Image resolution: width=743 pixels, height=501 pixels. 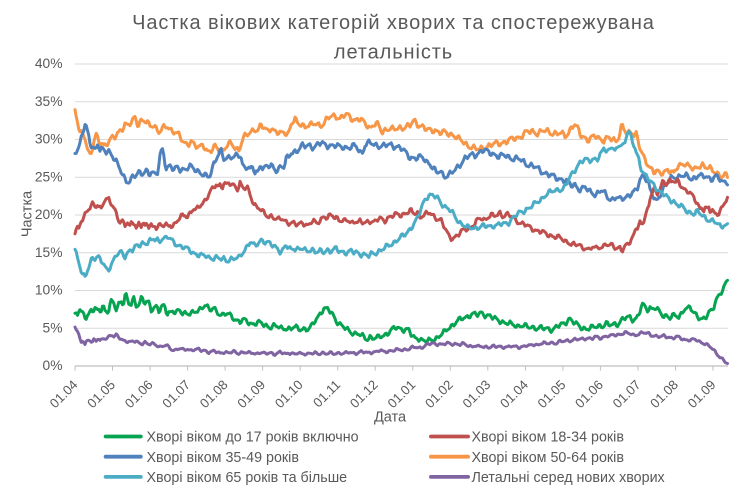 I want to click on svg-text: 0%, so click(x=53, y=365).